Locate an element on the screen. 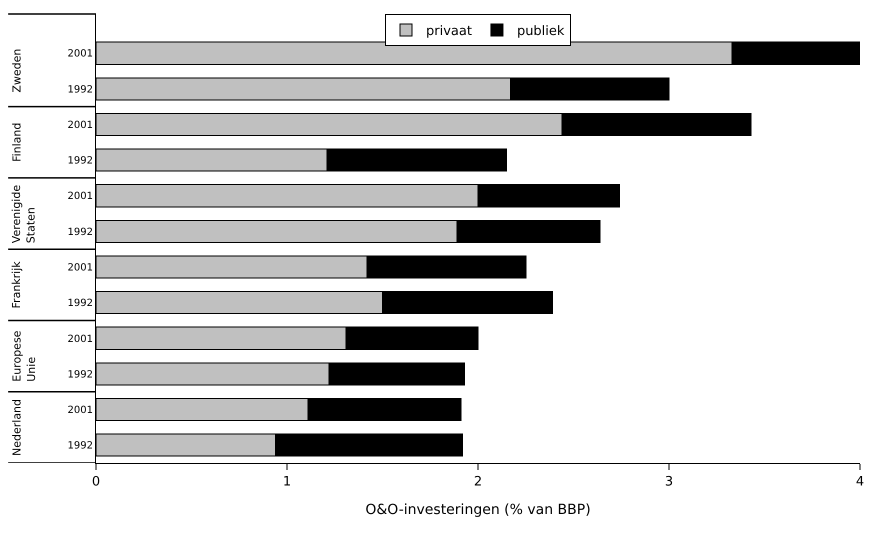 This screenshot has height=539, width=872. text: Zweden is located at coordinates (17, 70).